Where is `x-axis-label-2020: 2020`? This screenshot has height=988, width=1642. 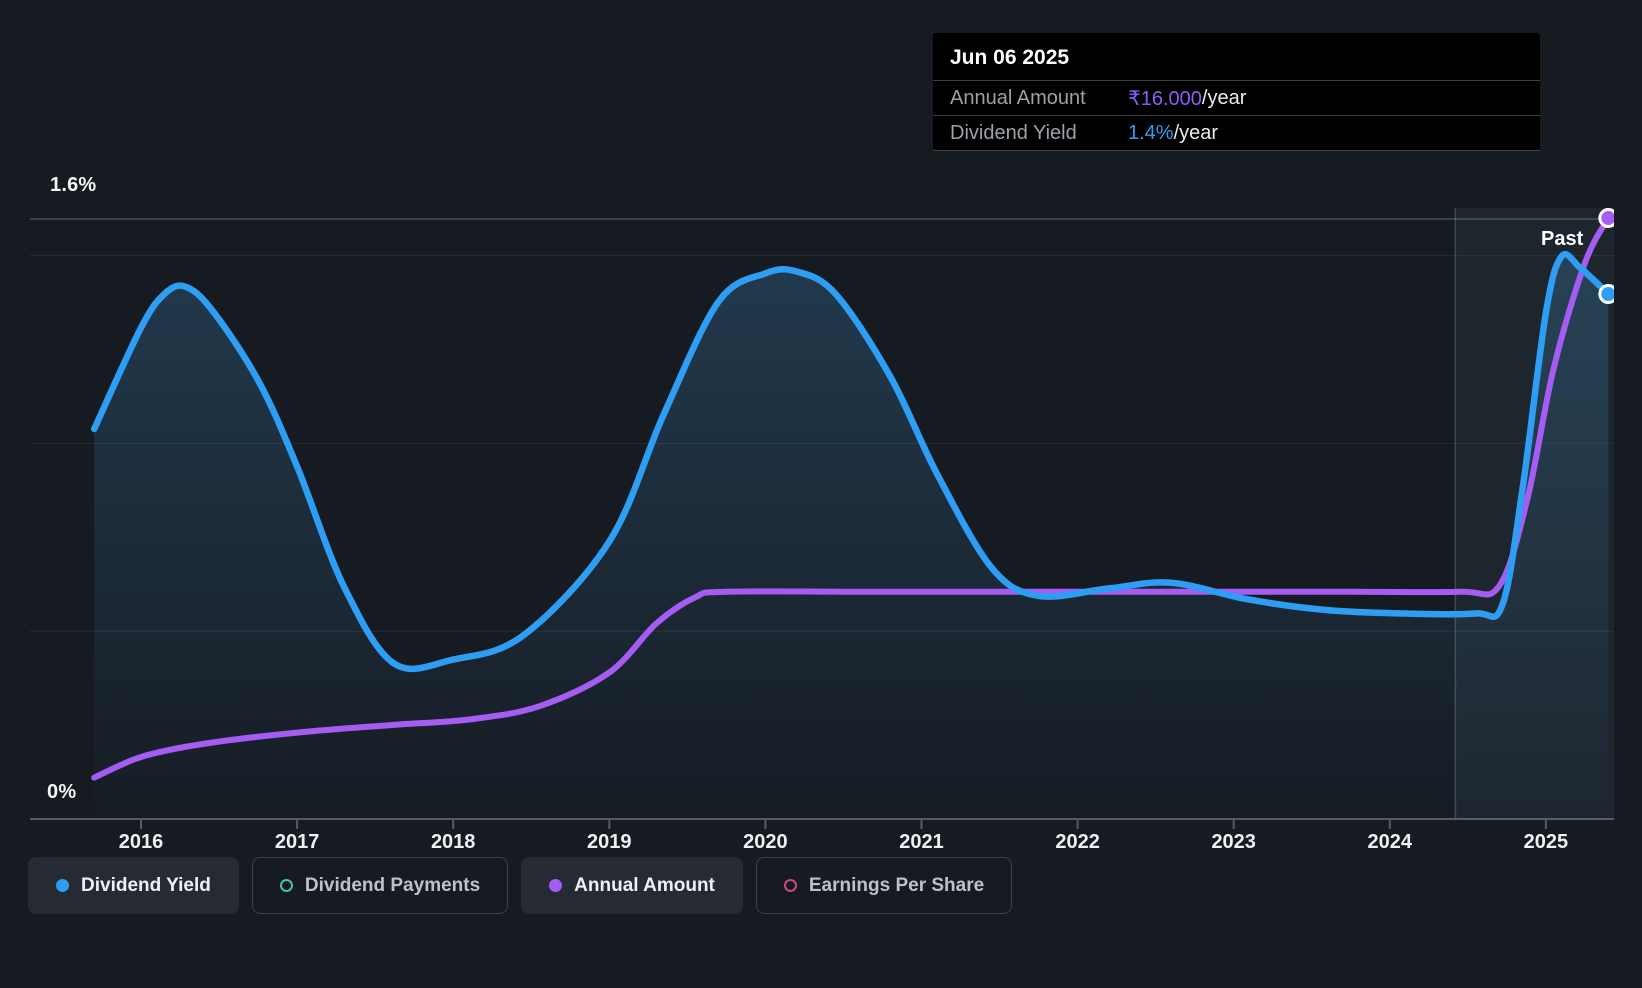
x-axis-label-2020: 2020 is located at coordinates (765, 842).